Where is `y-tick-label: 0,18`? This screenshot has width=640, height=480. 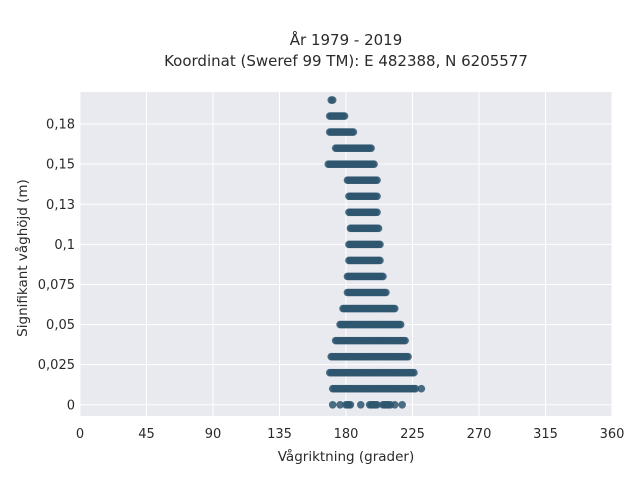 y-tick-label: 0,18 is located at coordinates (60, 125).